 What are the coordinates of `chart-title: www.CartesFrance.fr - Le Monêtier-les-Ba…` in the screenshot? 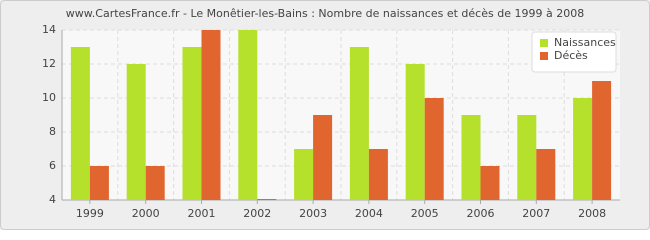 It's located at (325, 13).